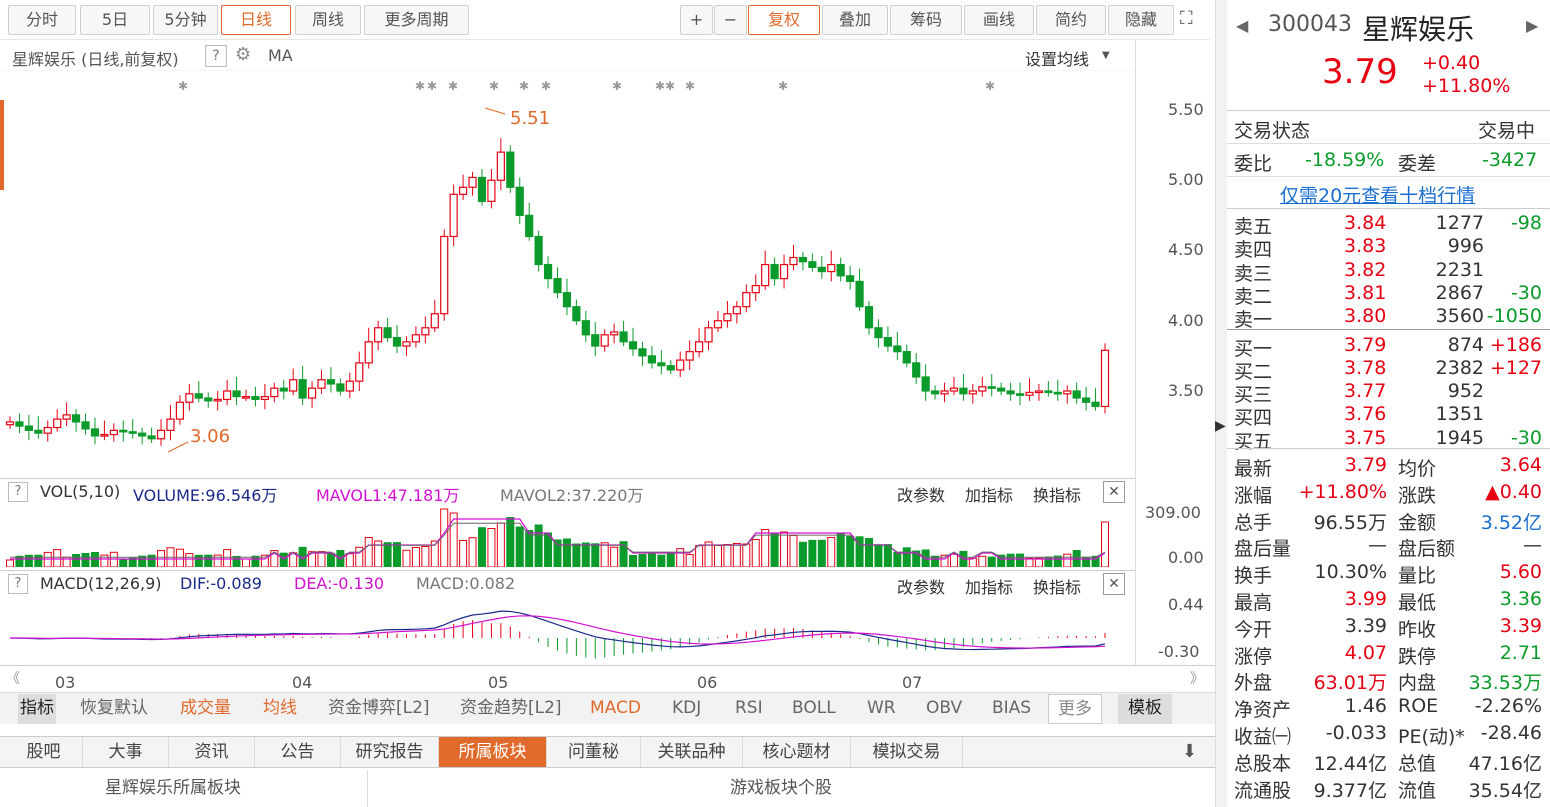 The width and height of the screenshot is (1550, 807). I want to click on hide-button: 隐藏, so click(1141, 20).